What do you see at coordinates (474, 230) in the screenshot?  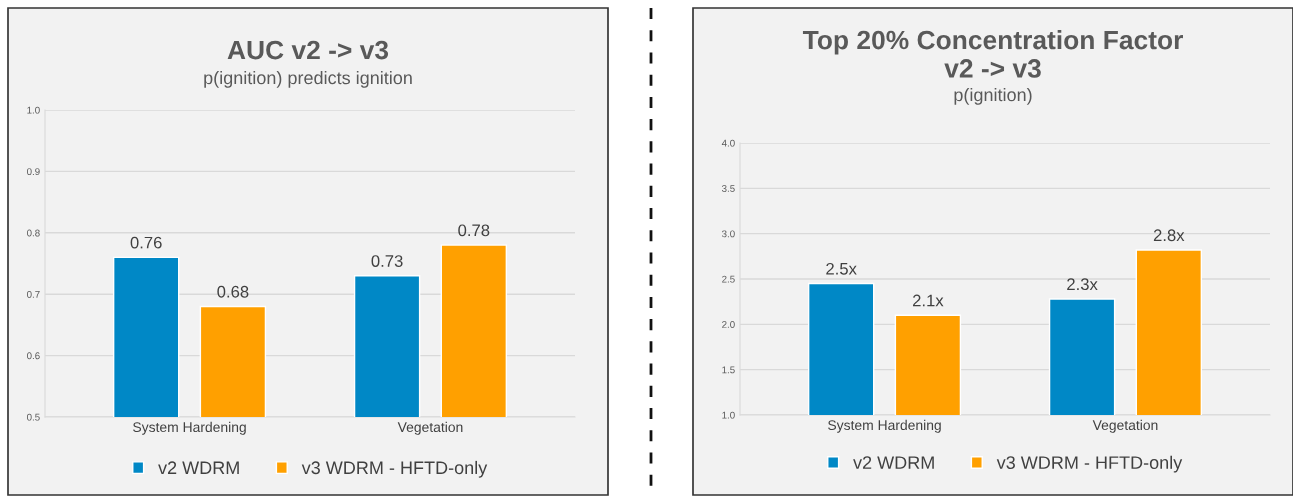 I see `data-label: 0.78` at bounding box center [474, 230].